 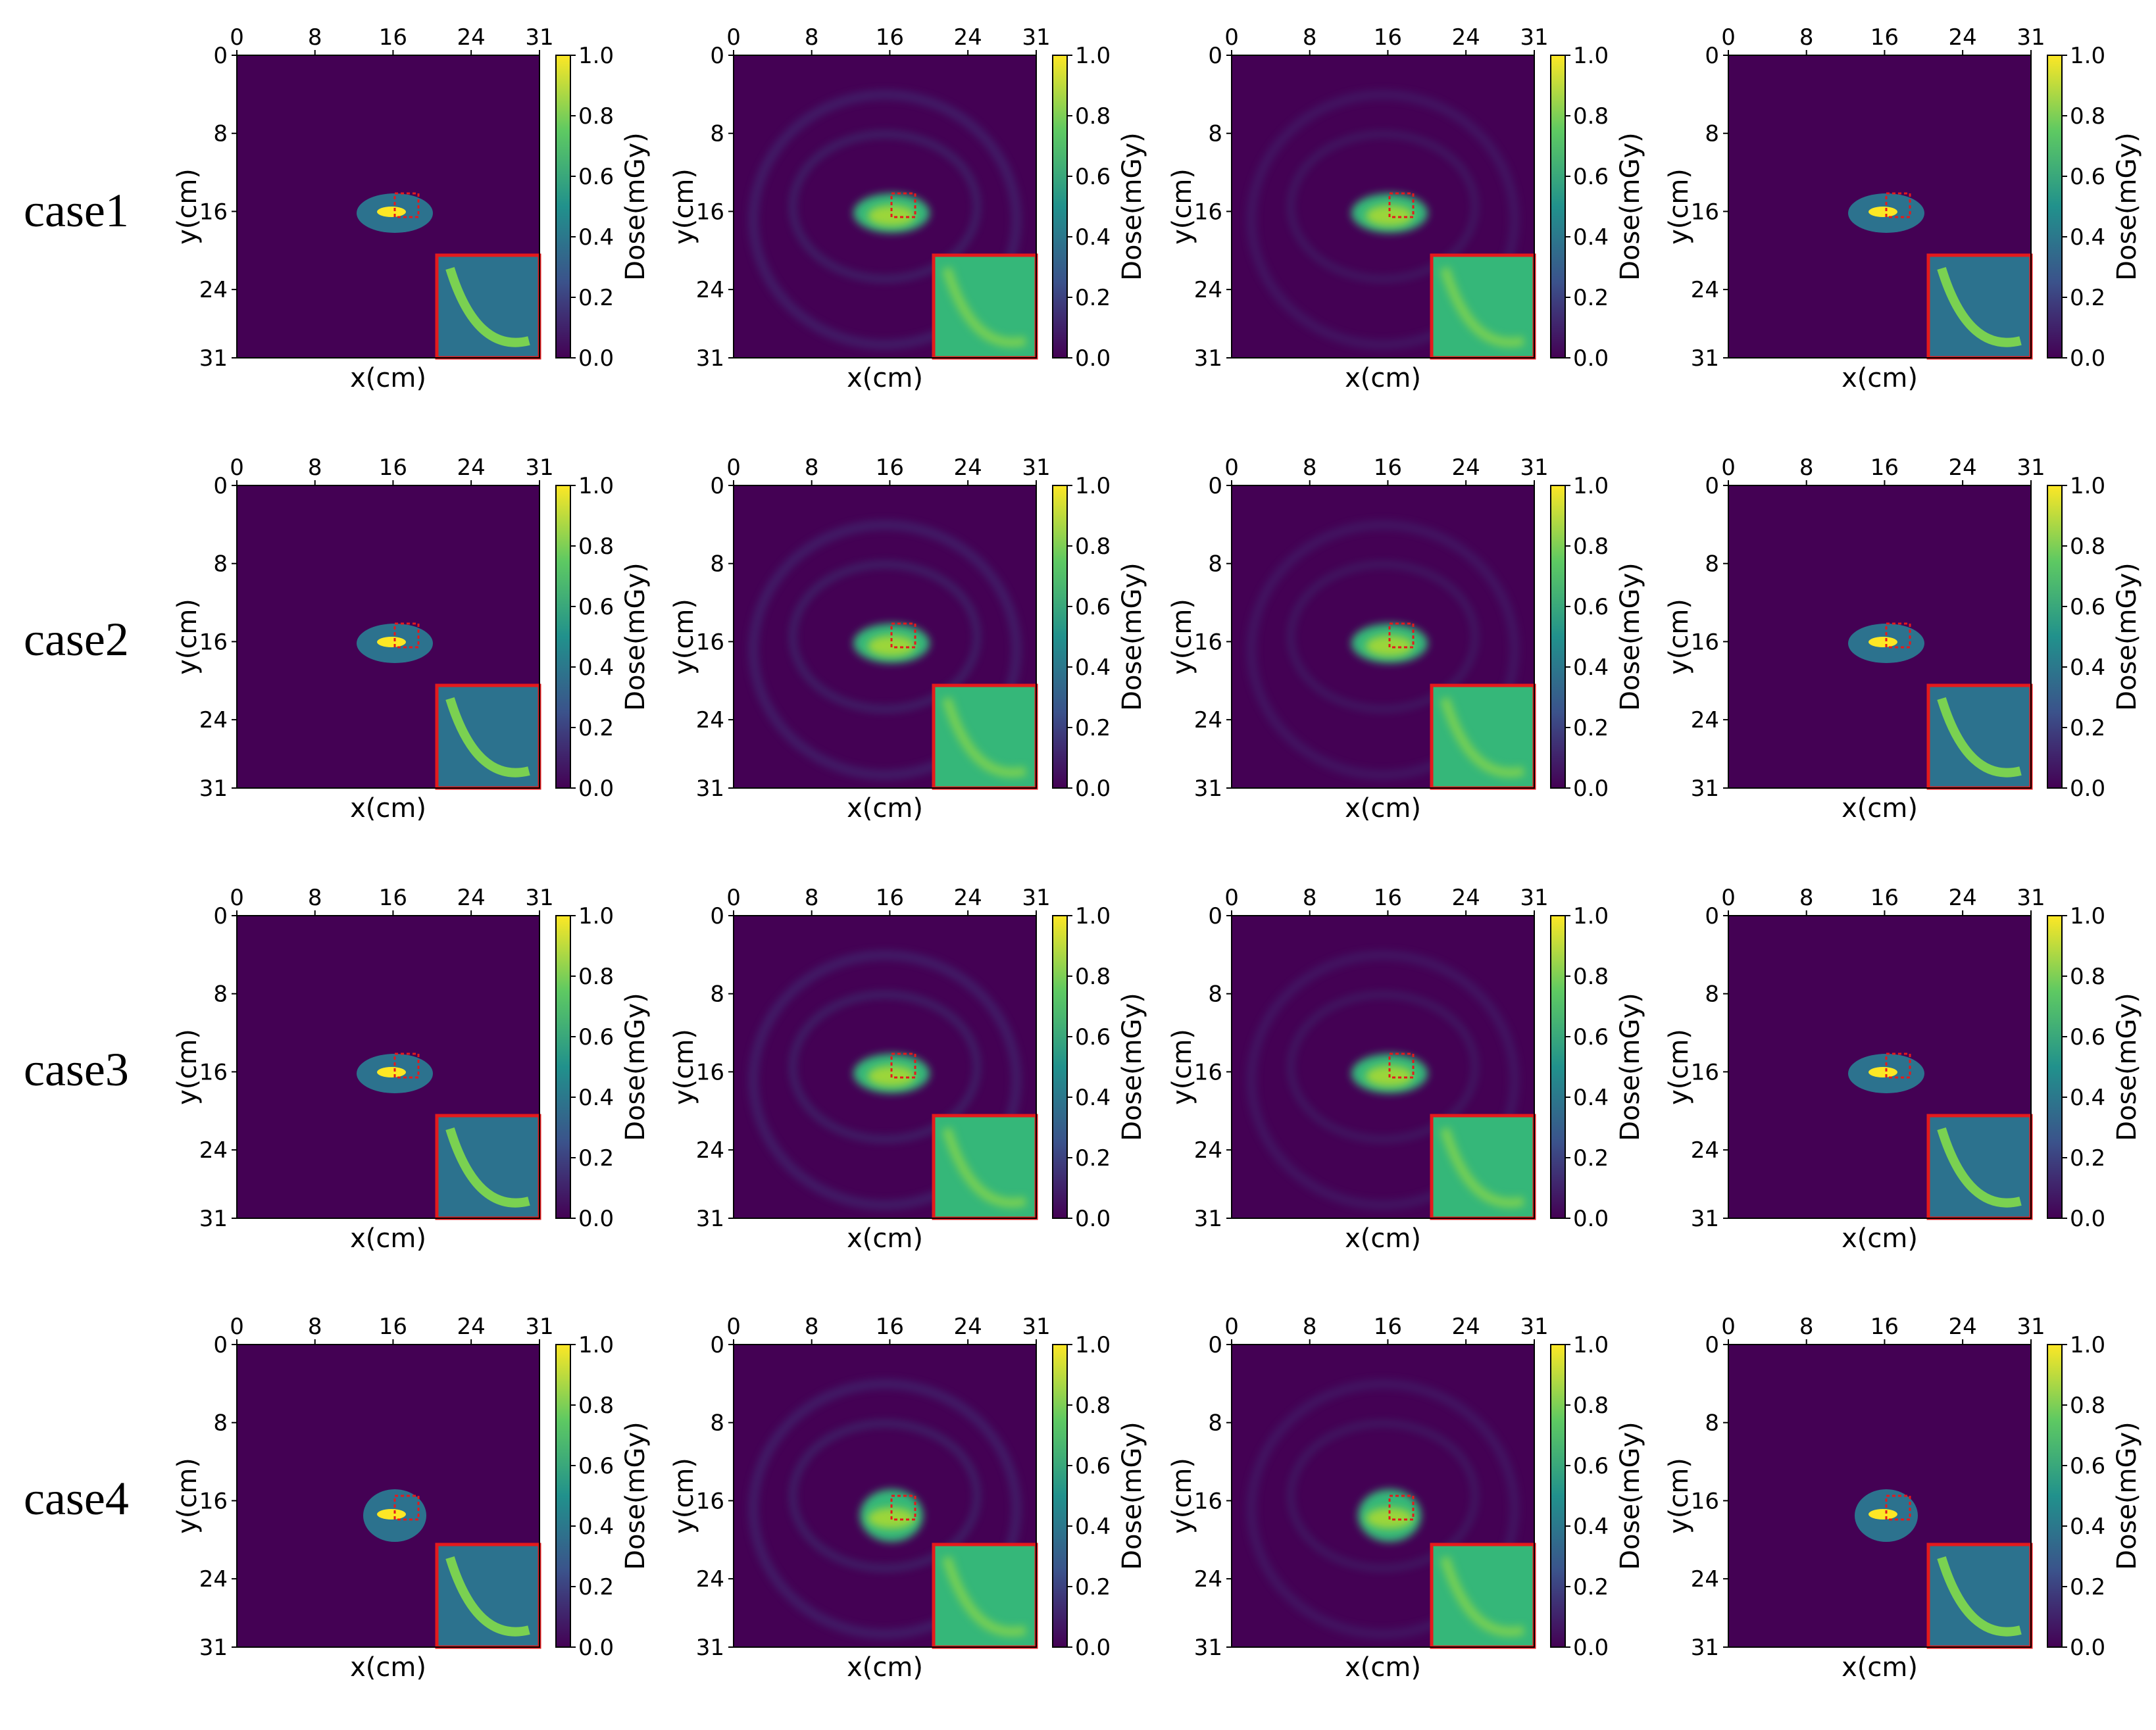 What do you see at coordinates (710, 1072) in the screenshot?
I see `y-tick-label: 16` at bounding box center [710, 1072].